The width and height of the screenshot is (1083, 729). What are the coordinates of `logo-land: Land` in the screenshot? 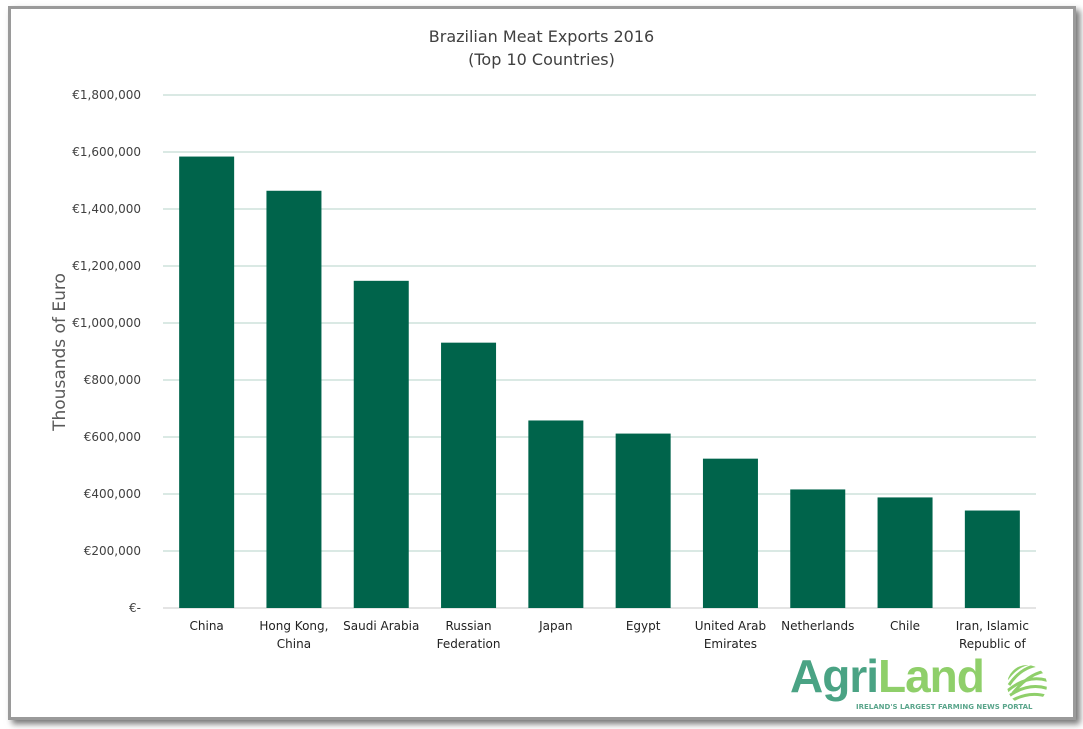 It's located at (931, 676).